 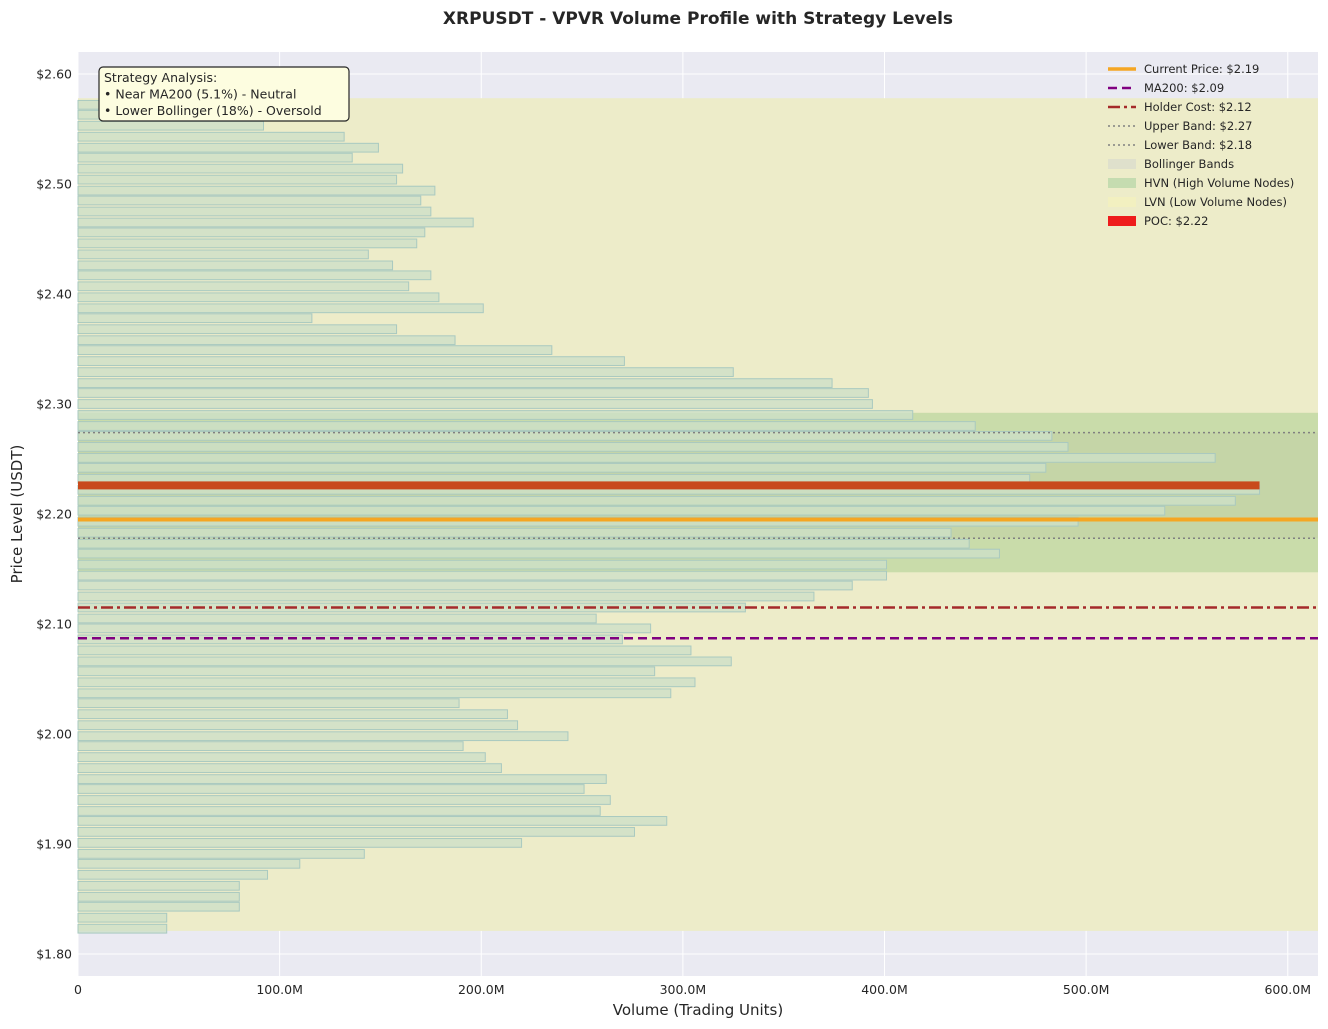 I want to click on legend-label-1: MA200: $2.09, so click(x=1184, y=88).